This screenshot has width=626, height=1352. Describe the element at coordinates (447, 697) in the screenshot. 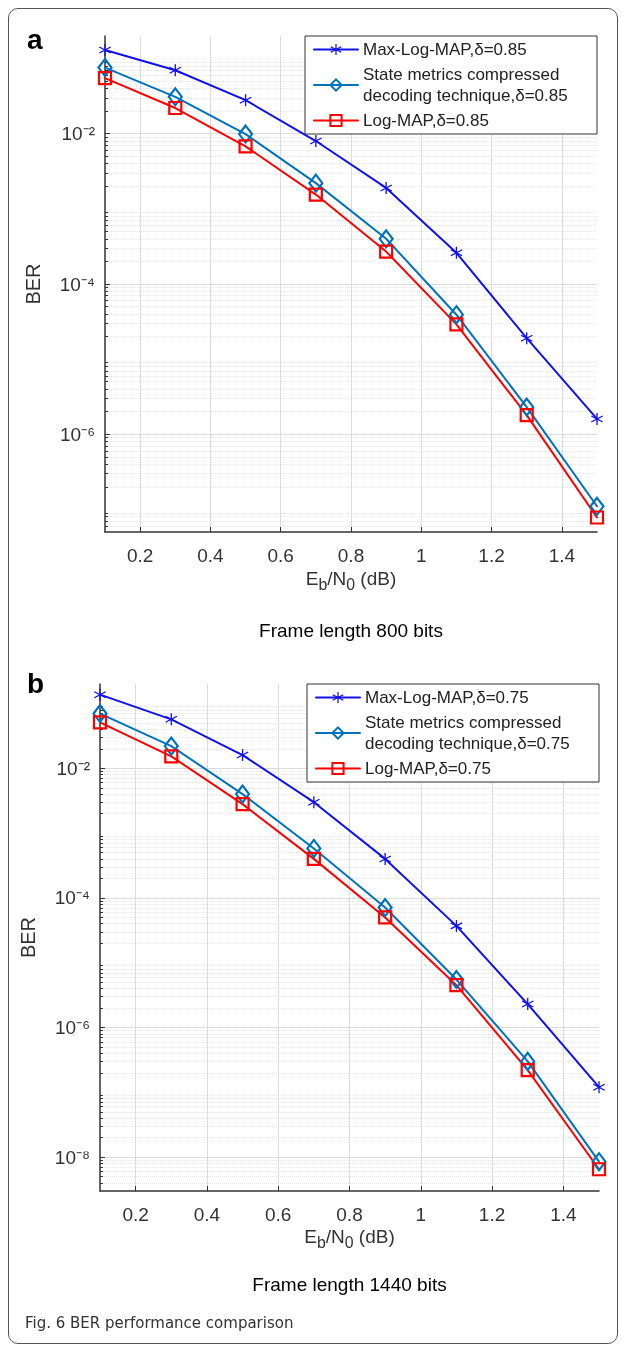

I see `legend-label: Max-Log-MAP,δ=0.75` at that location.